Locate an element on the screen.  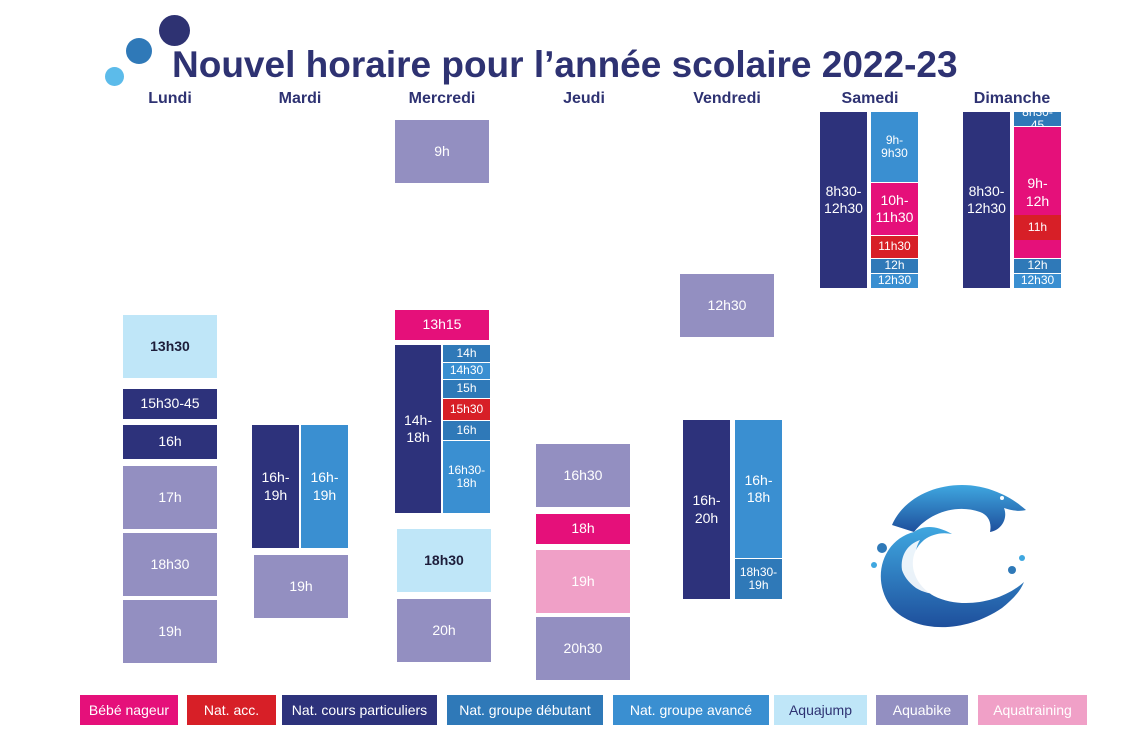
day-header-lundi: Lundi is located at coordinates (170, 98).